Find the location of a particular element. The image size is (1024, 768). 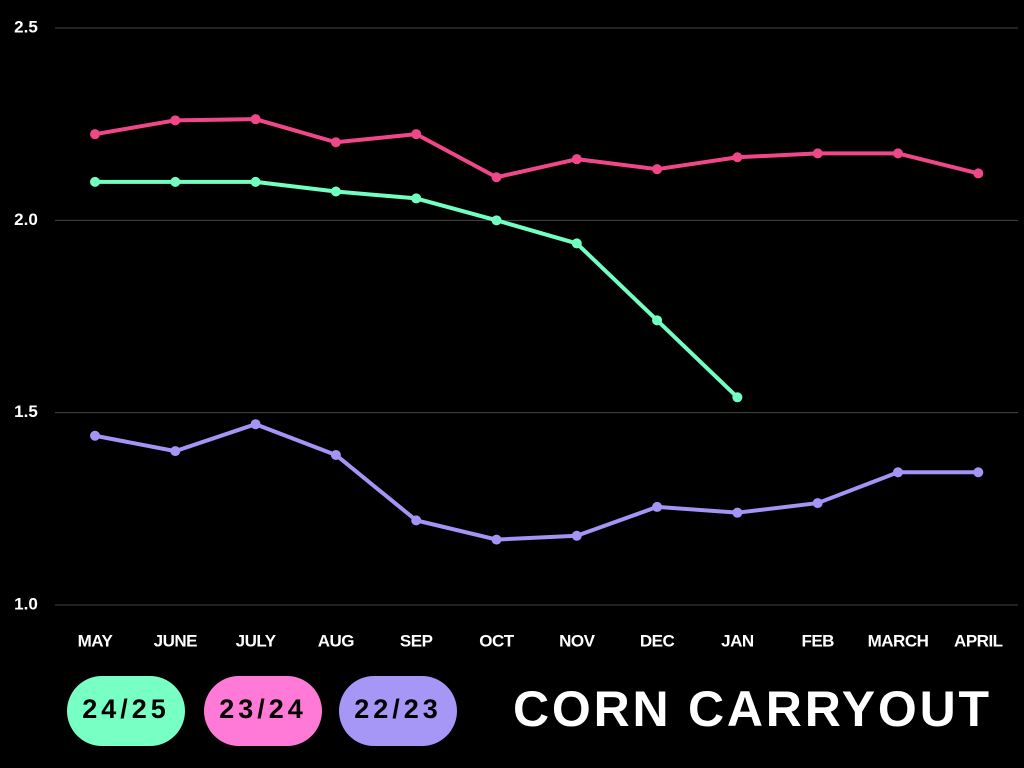

x-tick-label: SEP is located at coordinates (416, 640).